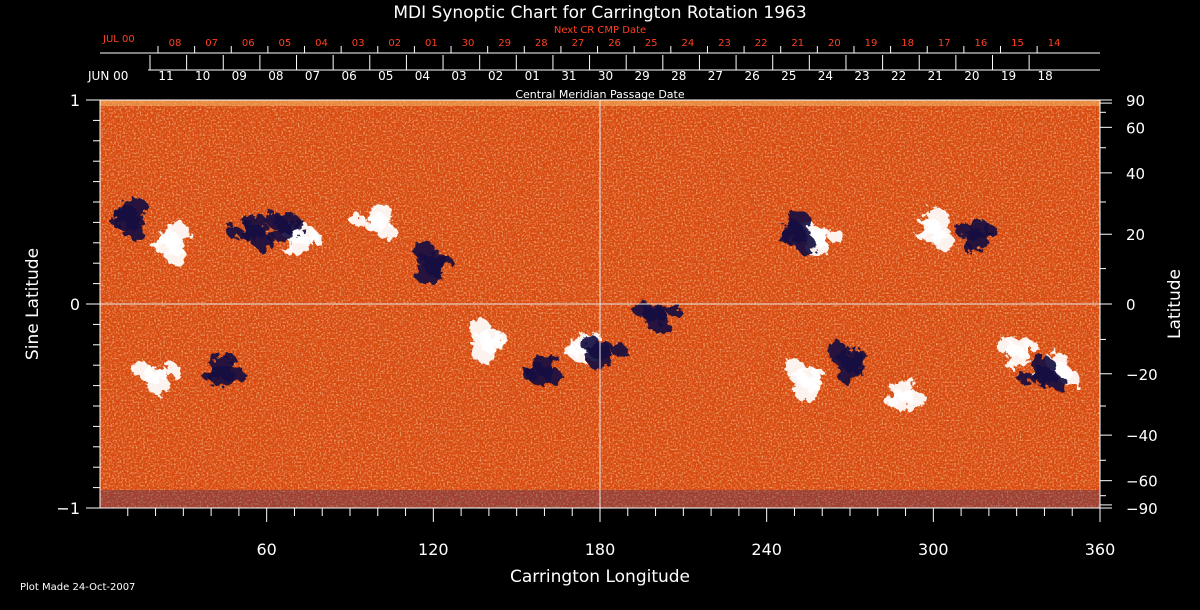 This screenshot has width=1200, height=610. I want to click on x-axis: 60 120 180 240 300 360, so click(621, 533).